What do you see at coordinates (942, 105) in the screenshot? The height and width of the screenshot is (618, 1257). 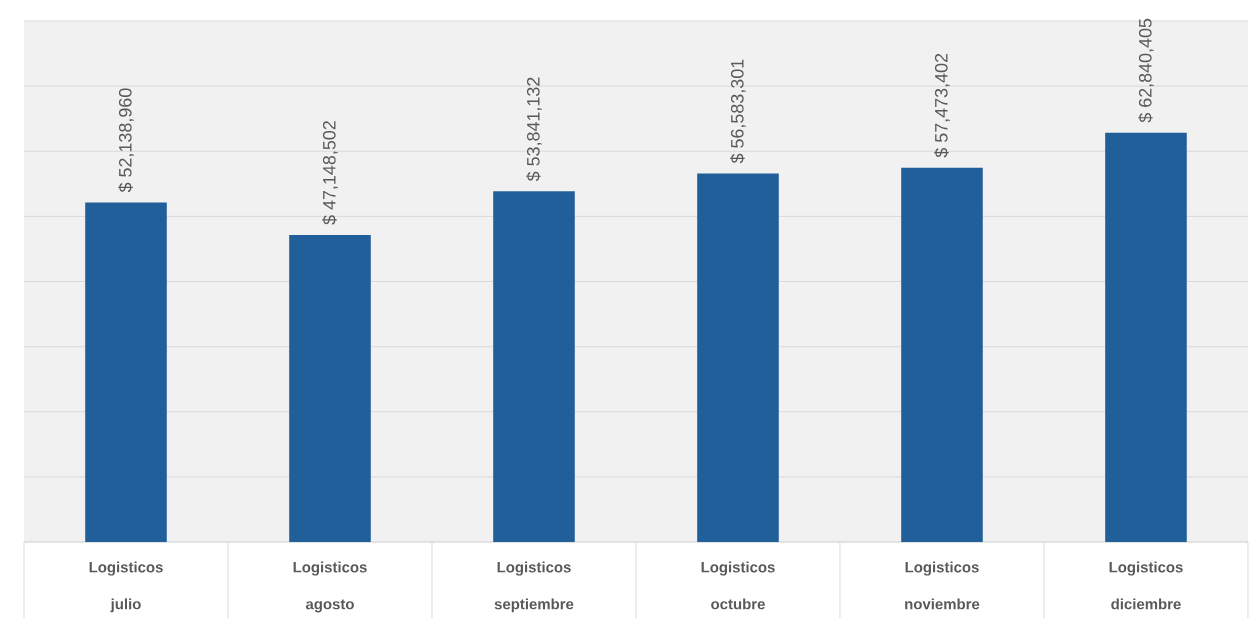 I see `data-label: $ 57,473,402` at bounding box center [942, 105].